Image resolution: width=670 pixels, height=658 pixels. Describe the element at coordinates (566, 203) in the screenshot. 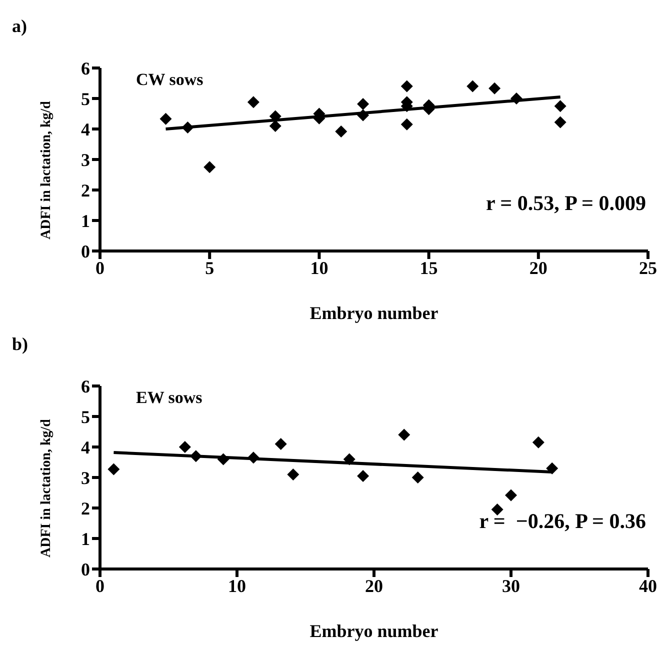

I see `annotation: r = 0.53, P = 0.009` at that location.